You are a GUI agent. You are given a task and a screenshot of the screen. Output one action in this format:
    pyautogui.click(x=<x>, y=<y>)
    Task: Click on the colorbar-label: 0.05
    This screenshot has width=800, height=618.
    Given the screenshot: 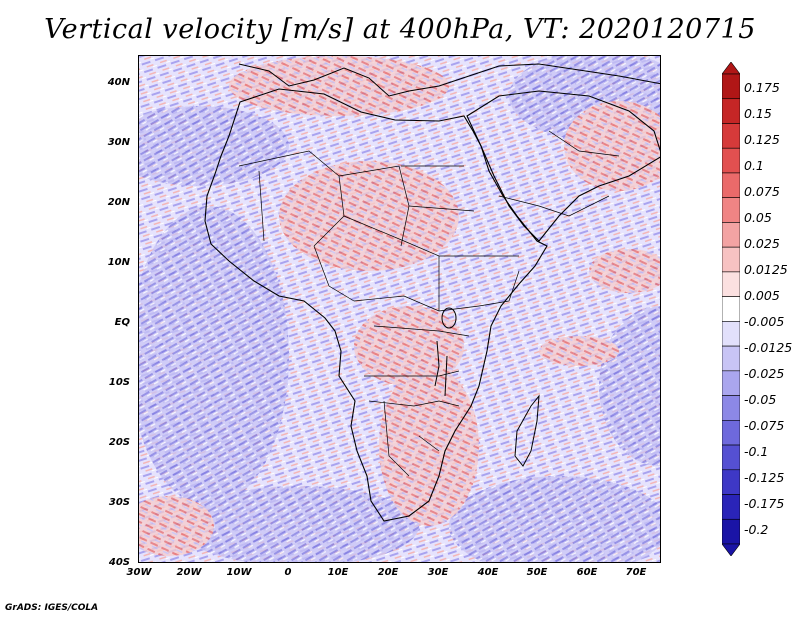 What is the action you would take?
    pyautogui.click(x=758, y=217)
    